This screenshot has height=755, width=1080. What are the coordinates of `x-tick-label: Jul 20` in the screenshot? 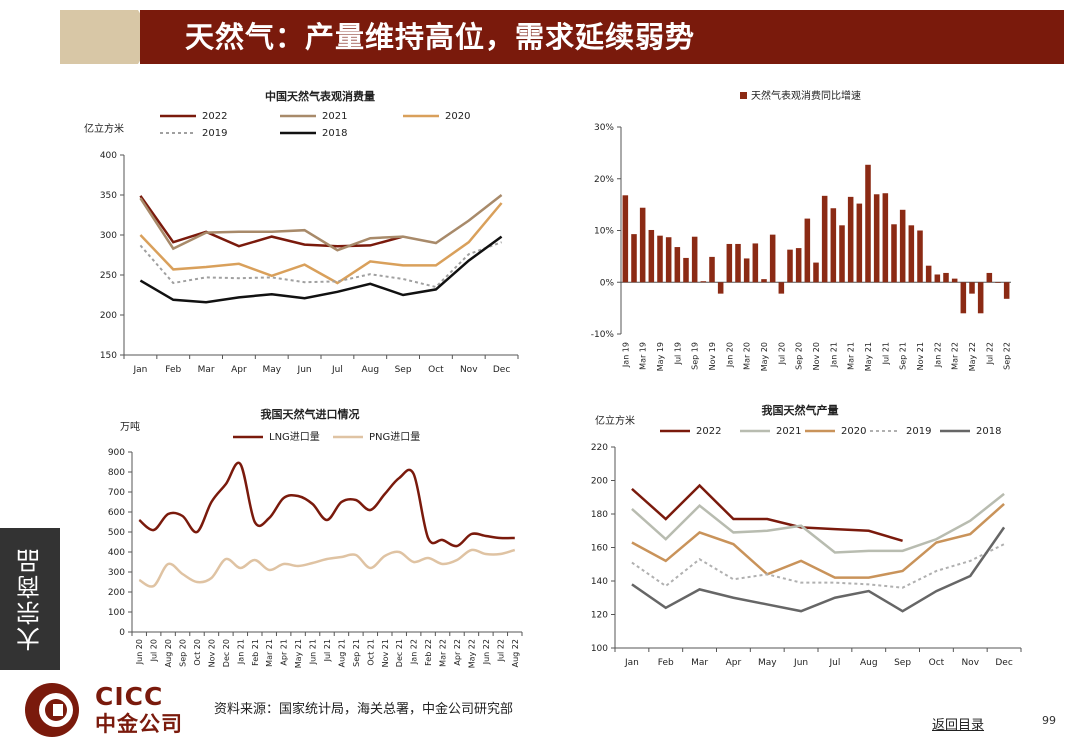 It's located at (154, 650).